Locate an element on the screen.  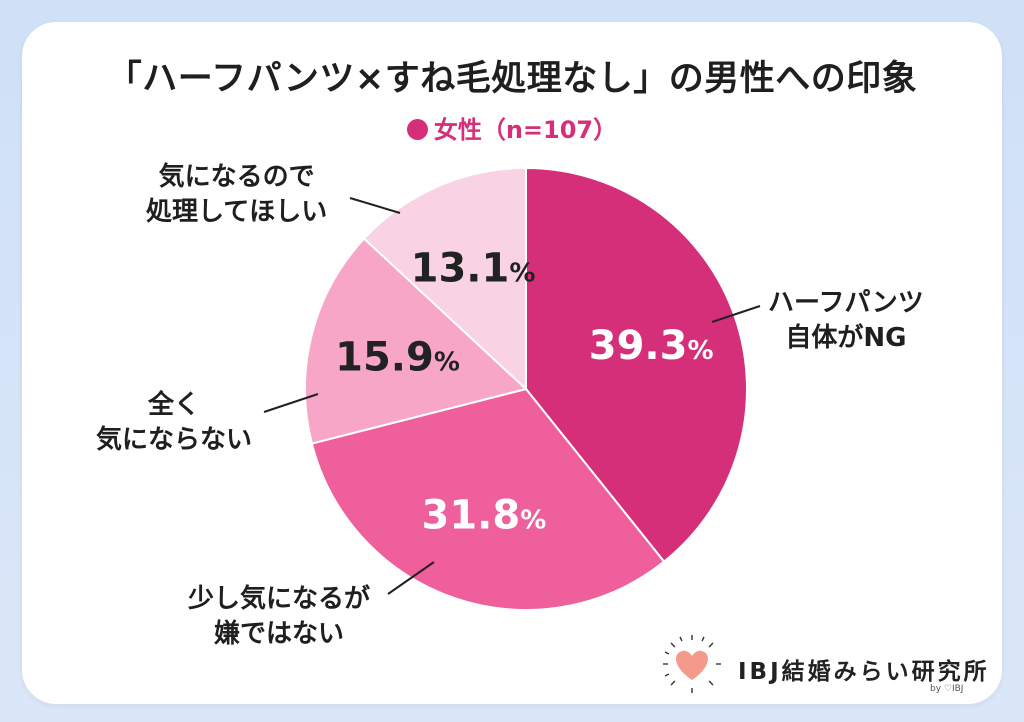
brand-logo: IBJ結婚みらい研究所 by ♡IBJ is located at coordinates (825, 663).